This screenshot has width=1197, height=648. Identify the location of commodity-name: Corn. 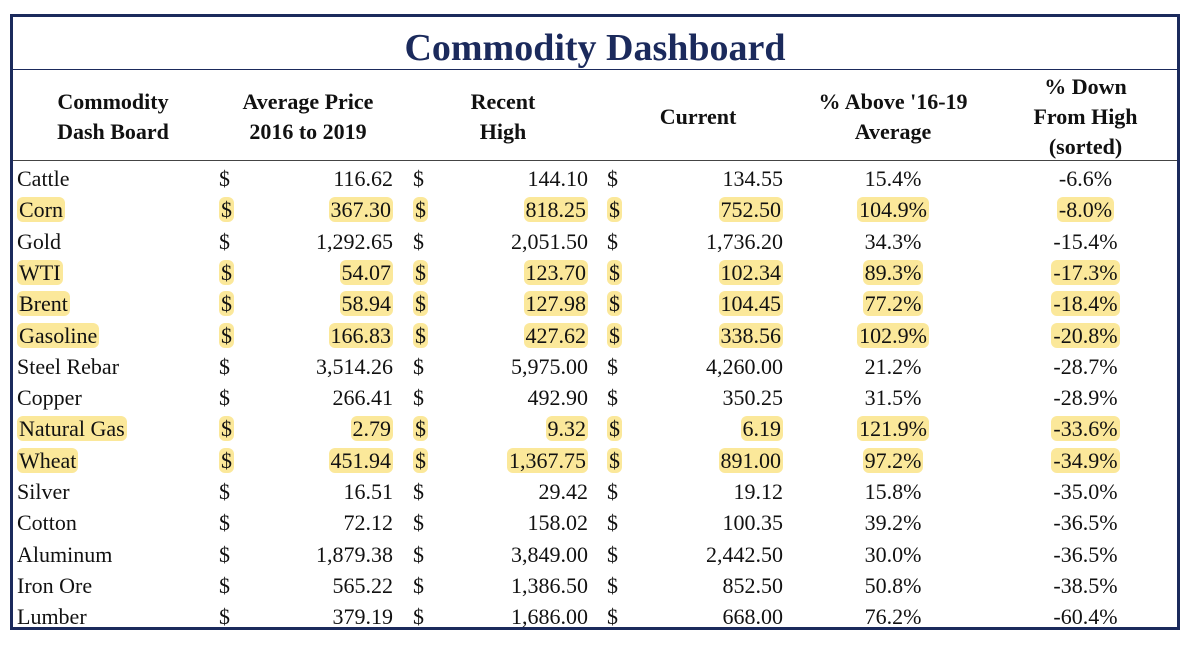
(112, 209).